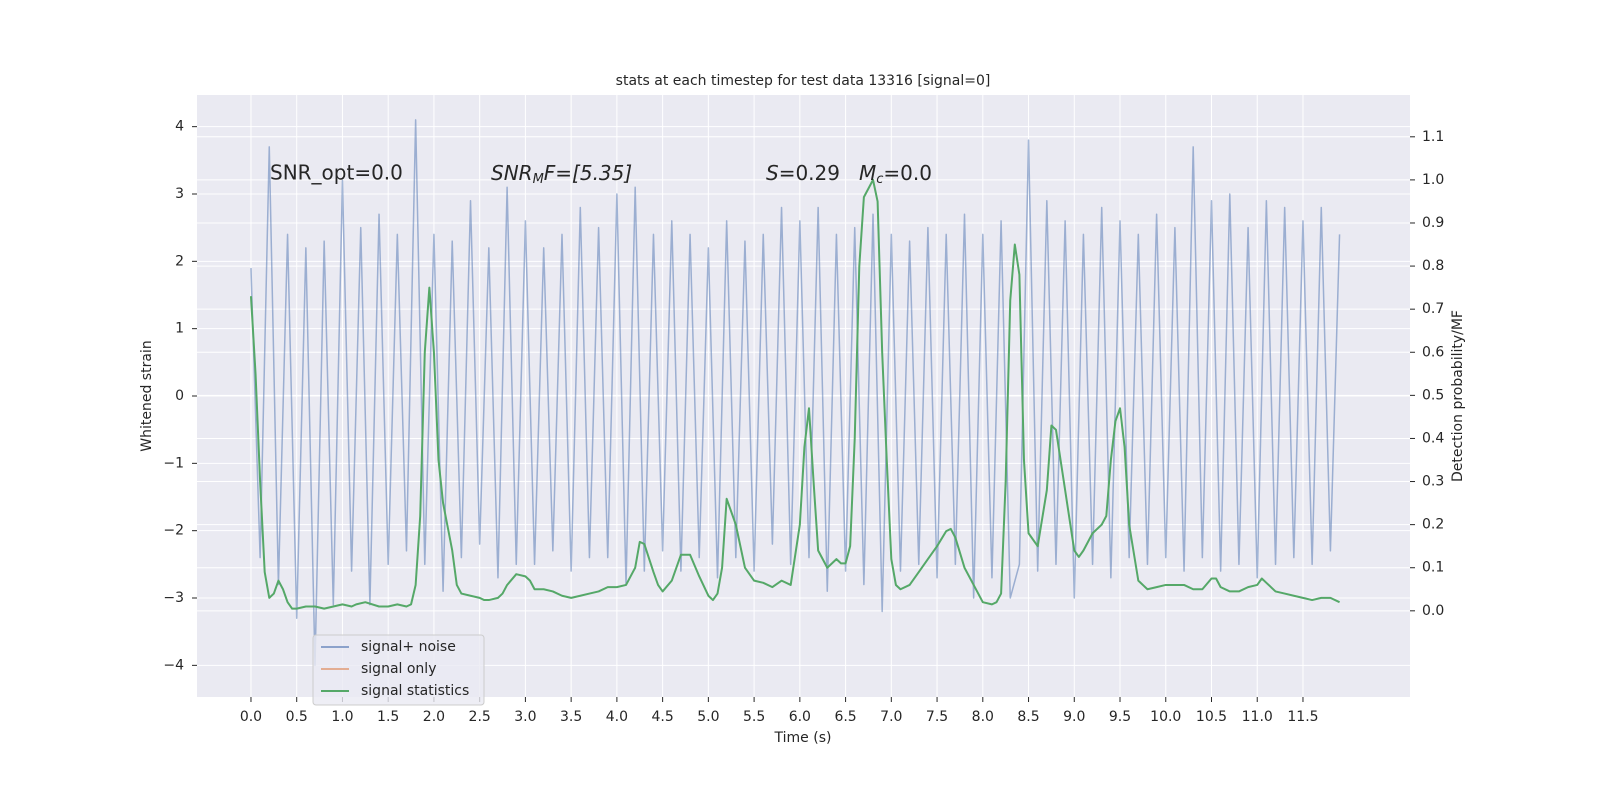  I want to click on y2-tick-label: 0.9, so click(1433, 223).